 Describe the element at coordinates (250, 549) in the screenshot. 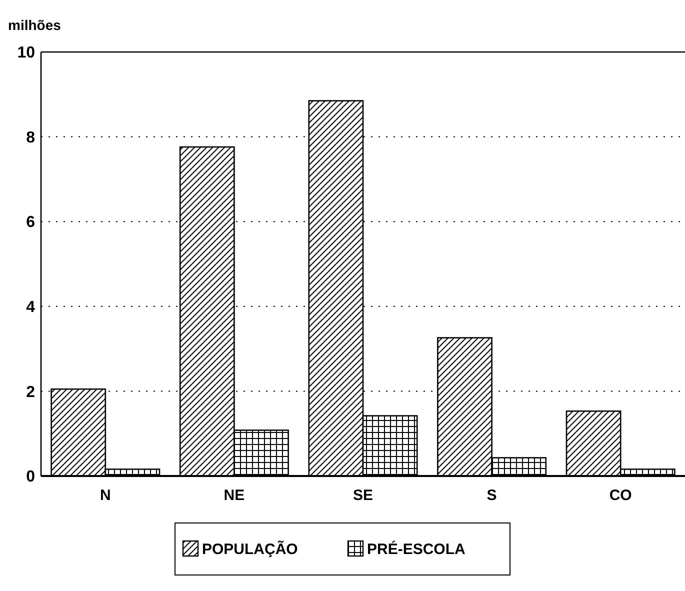

I see `legend-label: POPULAÇÃO` at that location.